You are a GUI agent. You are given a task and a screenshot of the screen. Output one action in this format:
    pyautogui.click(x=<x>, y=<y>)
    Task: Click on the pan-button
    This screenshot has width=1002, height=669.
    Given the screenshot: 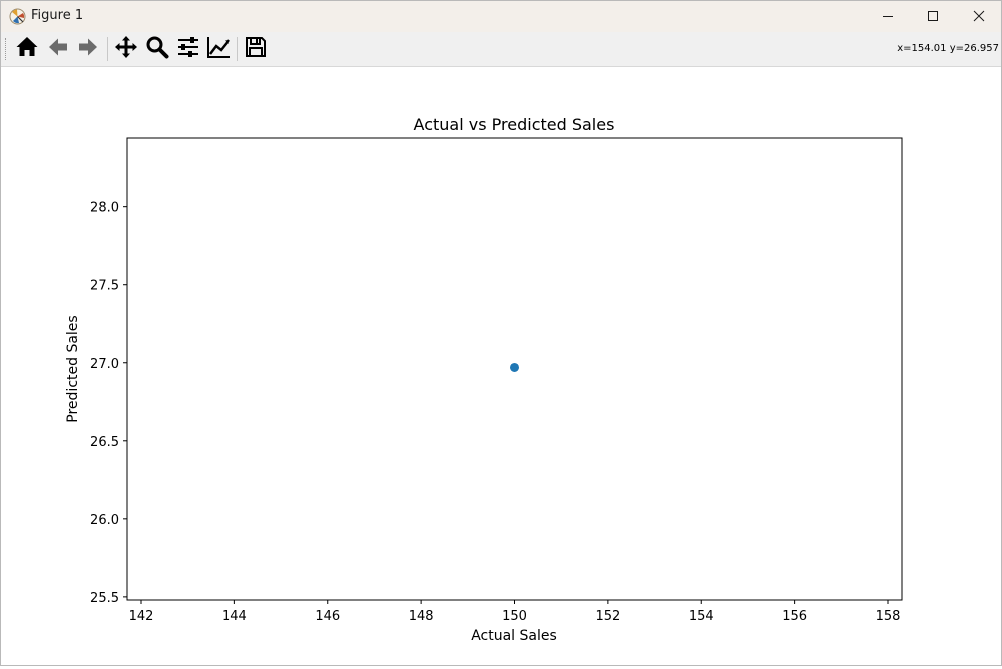 What is the action you would take?
    pyautogui.click(x=126, y=49)
    